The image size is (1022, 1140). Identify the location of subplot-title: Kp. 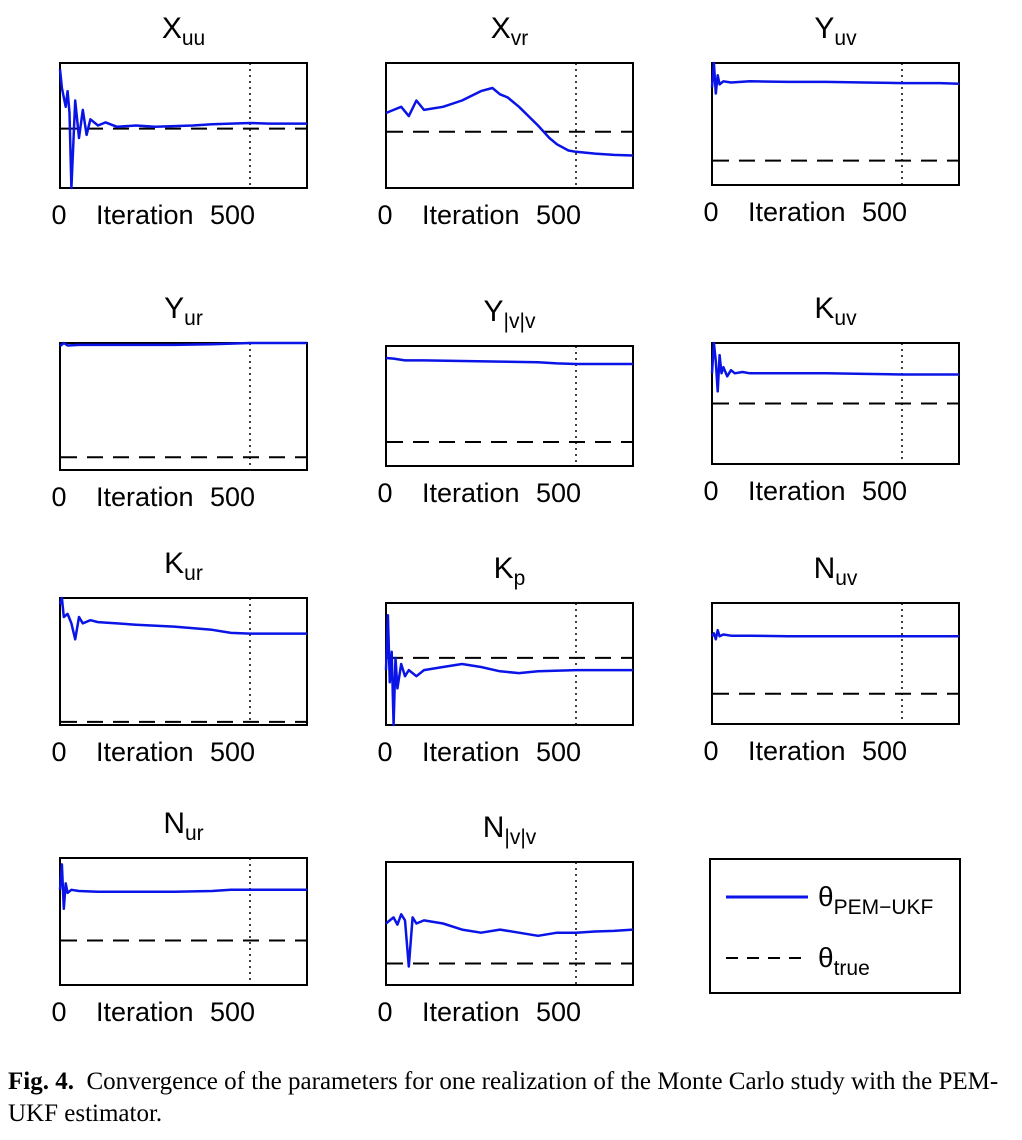
(510, 571).